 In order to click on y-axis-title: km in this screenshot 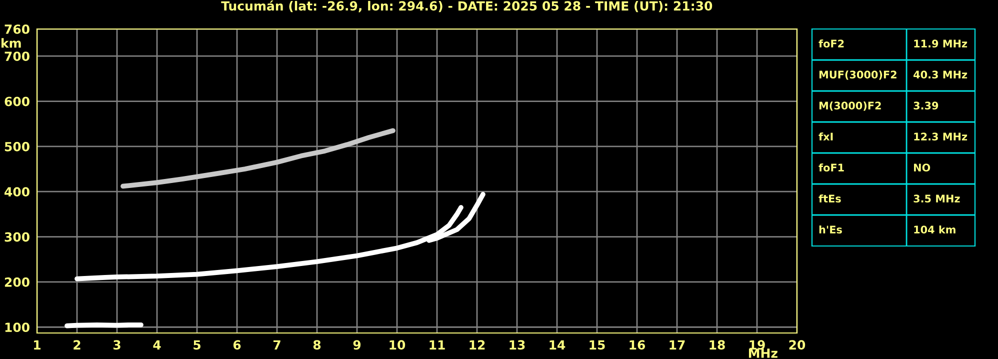, I will do `click(11, 43)`.